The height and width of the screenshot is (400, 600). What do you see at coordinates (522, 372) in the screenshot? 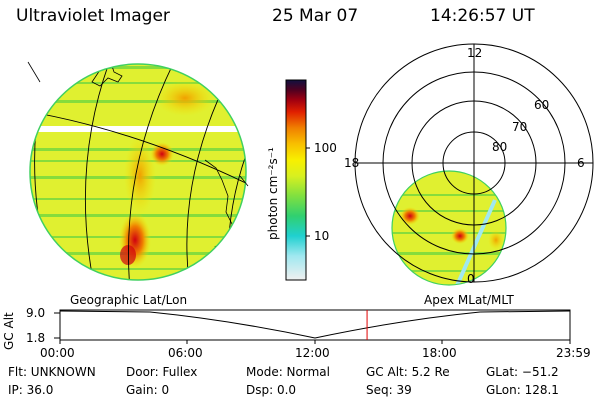
I see `glat-info: GLat: −51.2` at bounding box center [522, 372].